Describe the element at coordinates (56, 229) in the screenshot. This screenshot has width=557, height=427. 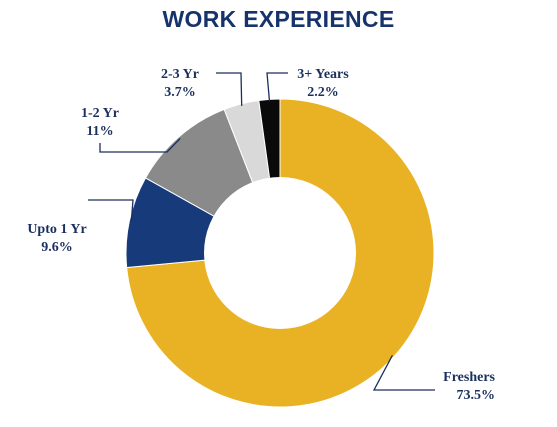
I see `label-name-upto-1-yr: Upto 1 Yr` at that location.